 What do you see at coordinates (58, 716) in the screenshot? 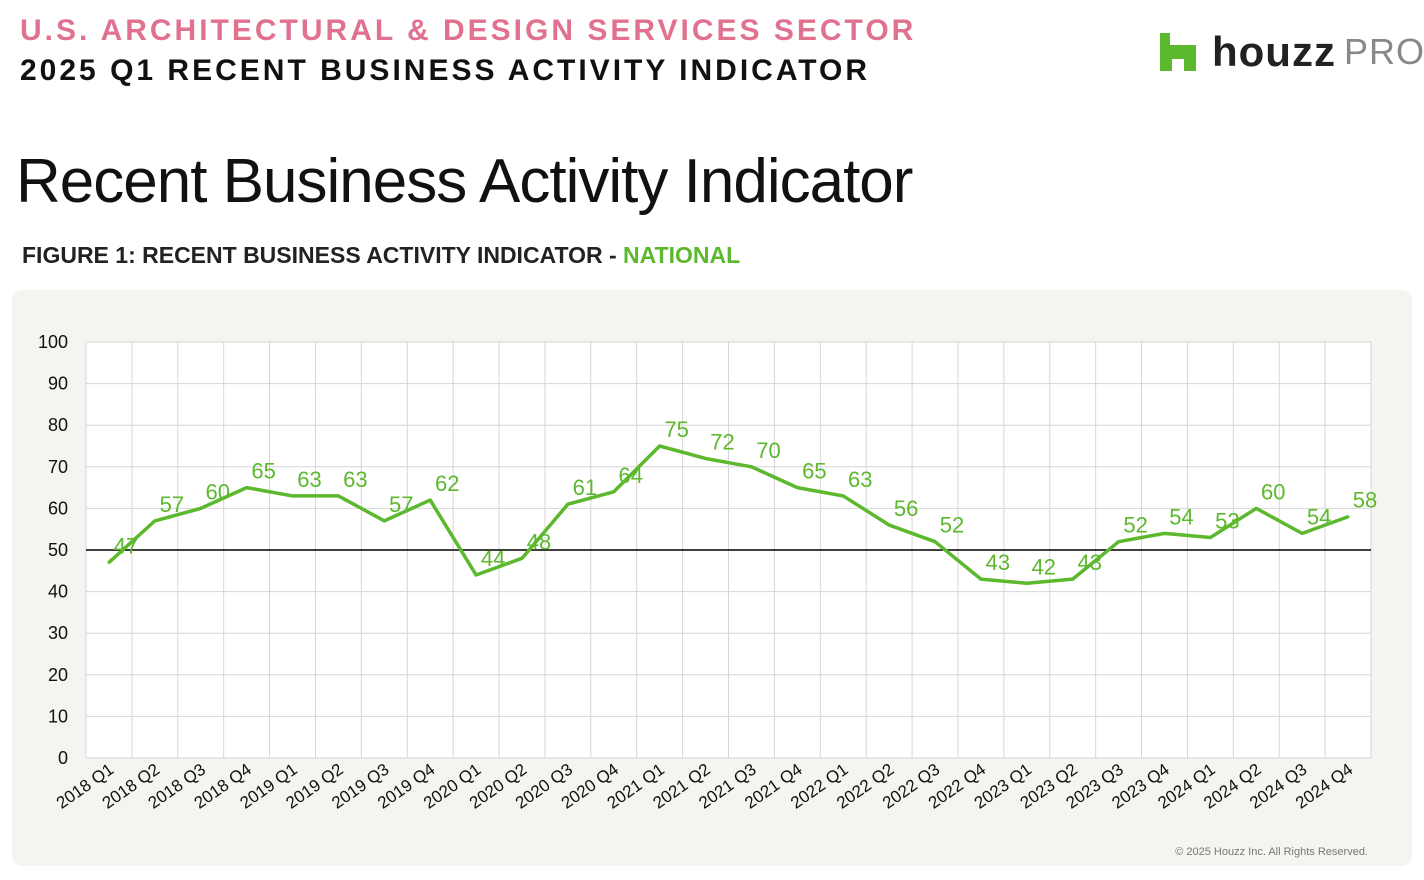
I see `y-tick-label: 10` at bounding box center [58, 716].